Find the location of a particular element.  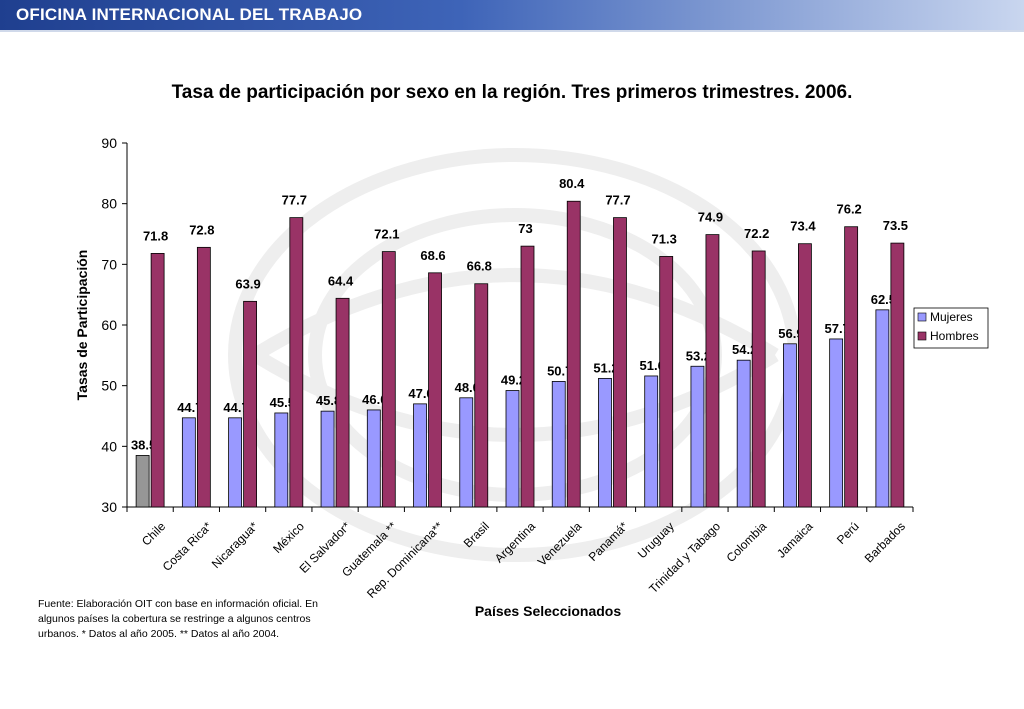

x-tick-label: Brasil is located at coordinates (476, 534).